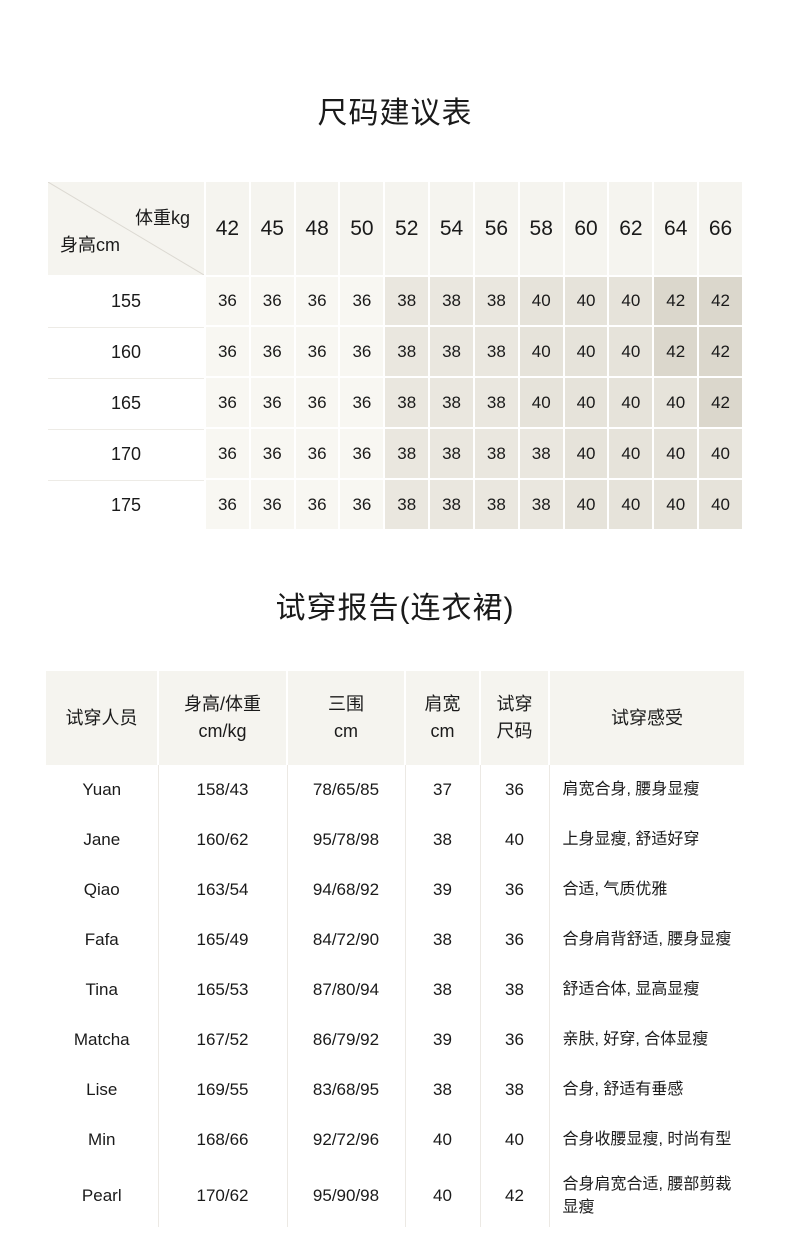 The image size is (790, 1260). I want to click on fit-report-row: Pearl 170/62 95/90/98 40 42 合身肩宽合适, 腰部剪裁显瘦, so click(395, 1196).